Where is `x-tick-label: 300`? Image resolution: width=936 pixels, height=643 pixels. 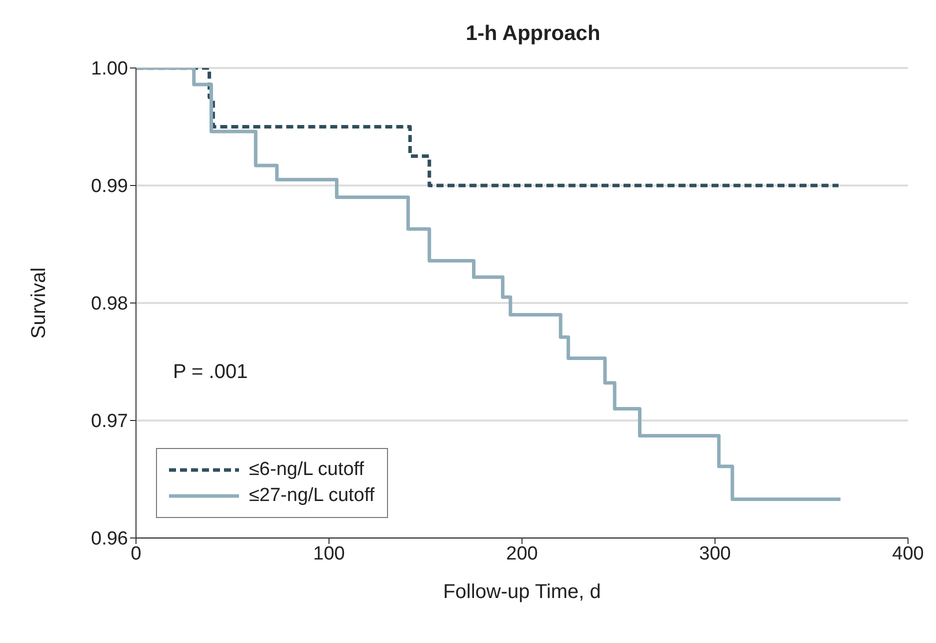 x-tick-label: 300 is located at coordinates (715, 553).